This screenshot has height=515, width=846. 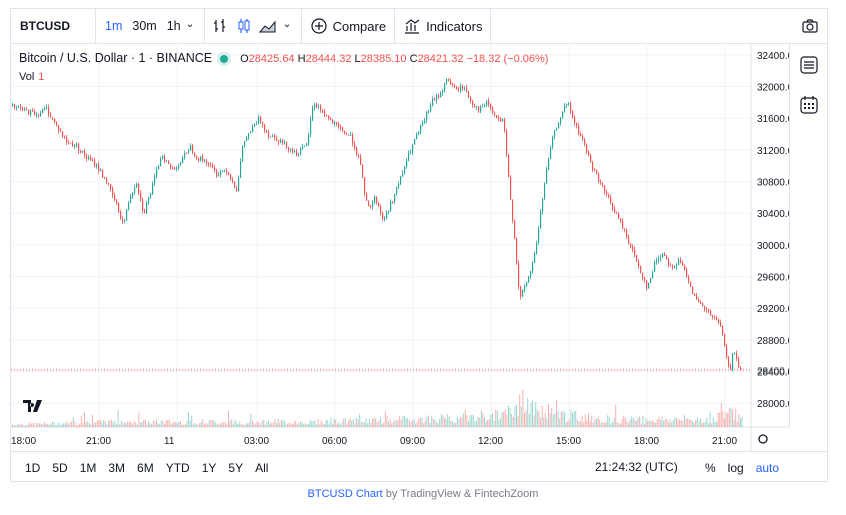 What do you see at coordinates (809, 105) in the screenshot?
I see `calendar-icon` at bounding box center [809, 105].